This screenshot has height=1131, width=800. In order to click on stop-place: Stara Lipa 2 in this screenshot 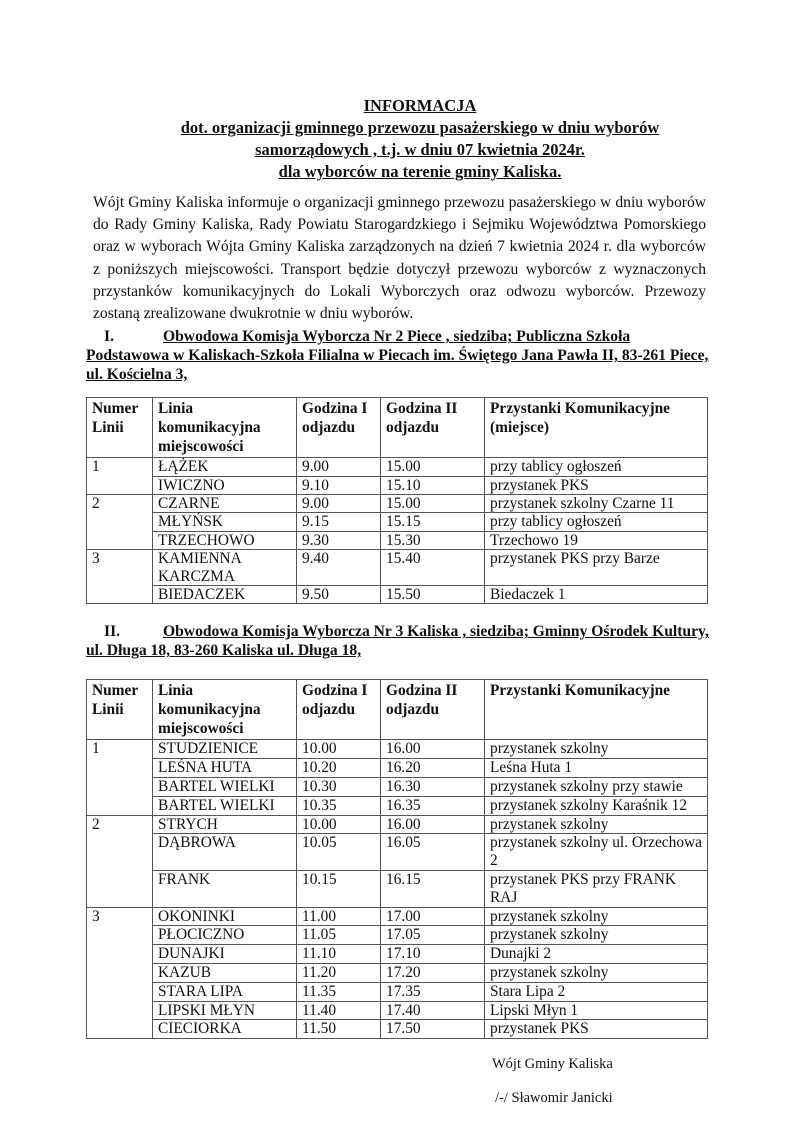, I will do `click(596, 991)`.